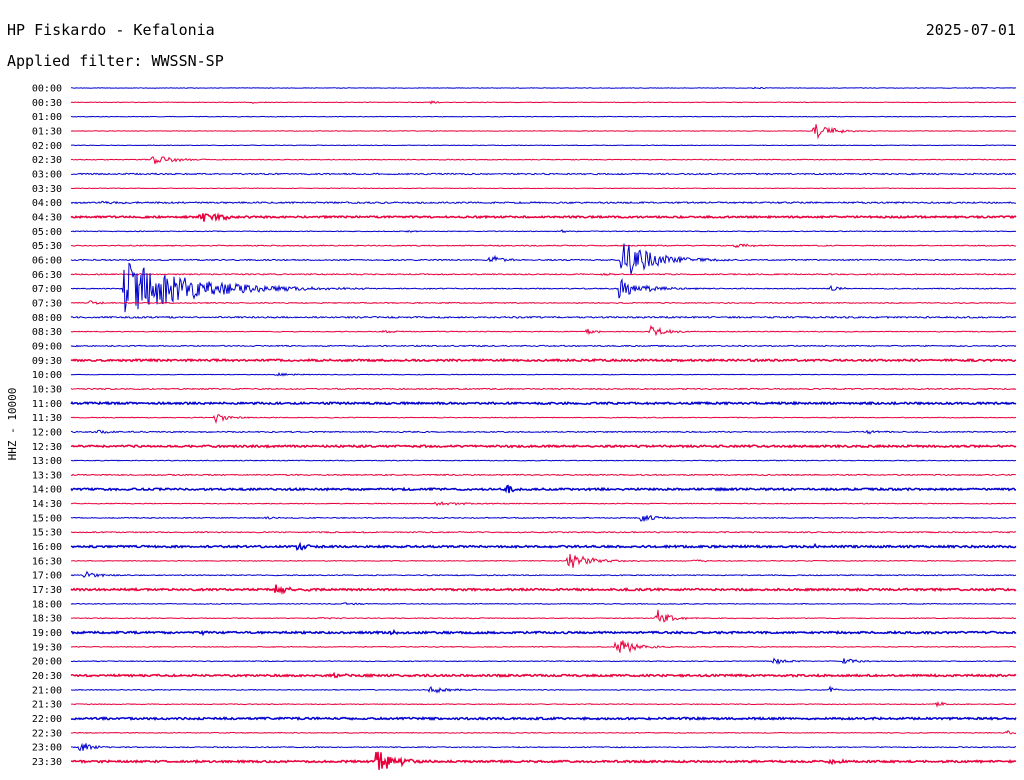  Describe the element at coordinates (47, 748) in the screenshot. I see `row-time-label: 23:00` at that location.